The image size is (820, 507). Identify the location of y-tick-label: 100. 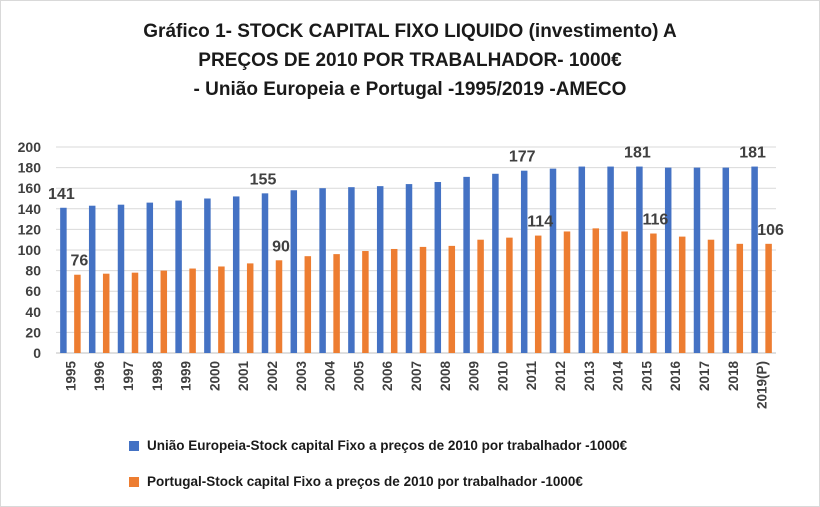
(30, 250).